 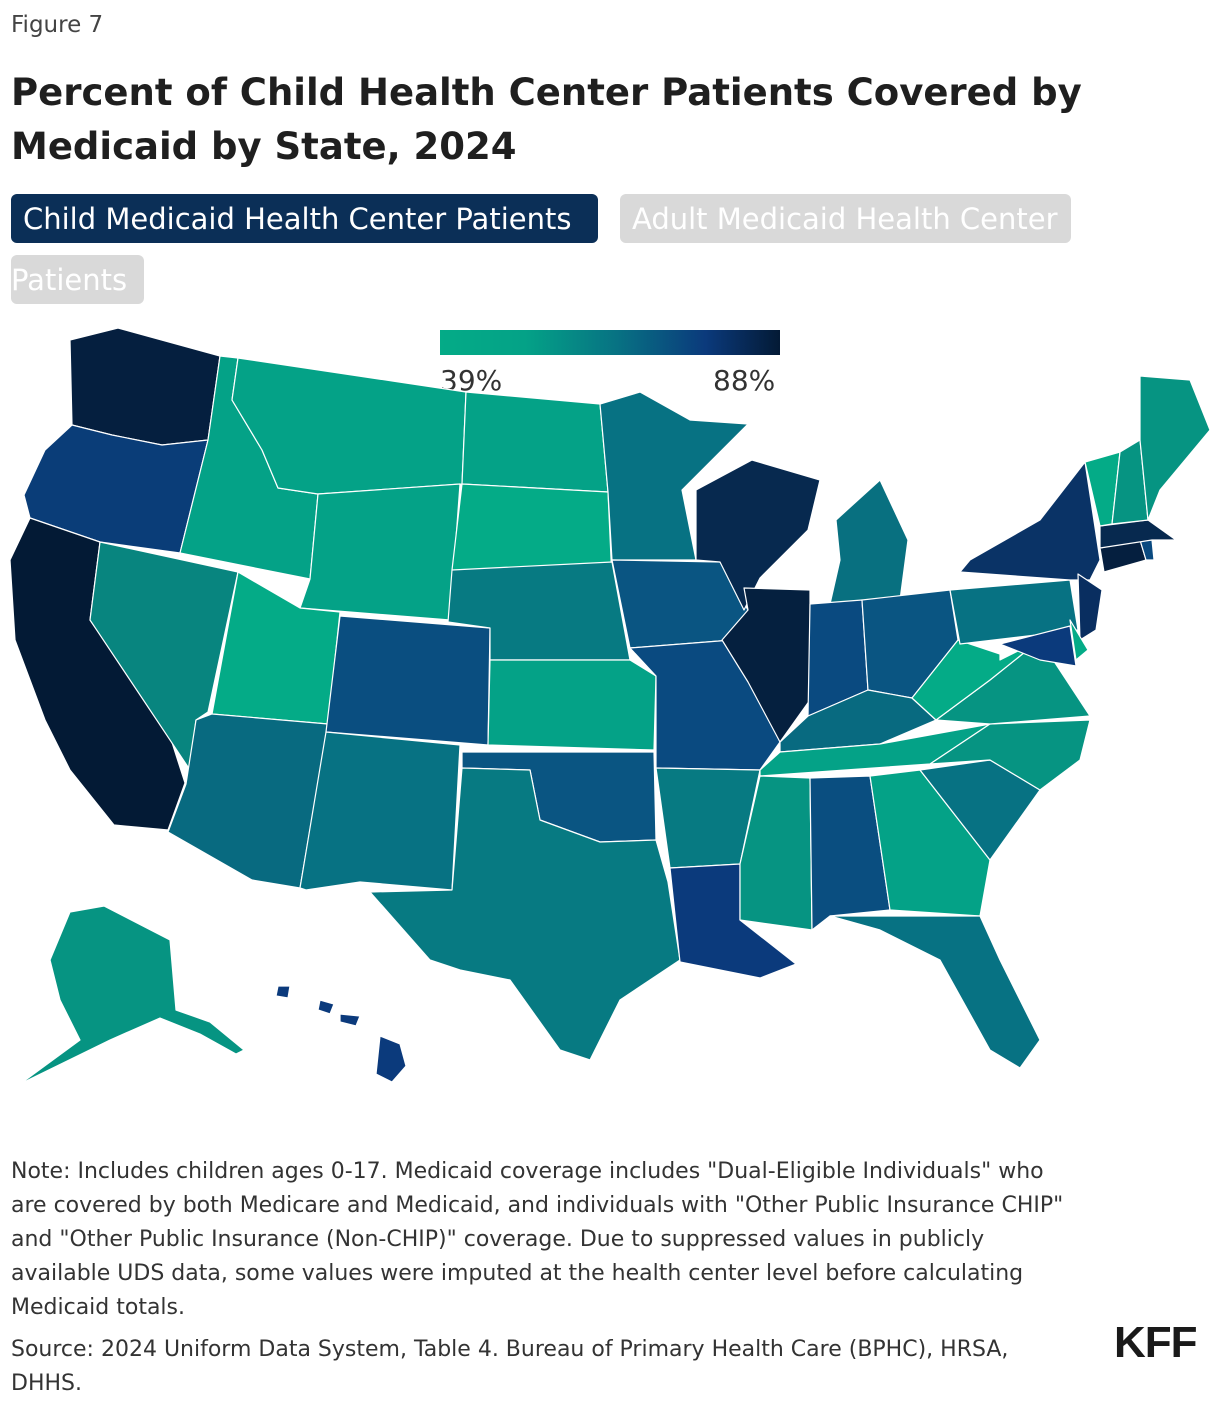 What do you see at coordinates (572, 705) in the screenshot?
I see `state-ks` at bounding box center [572, 705].